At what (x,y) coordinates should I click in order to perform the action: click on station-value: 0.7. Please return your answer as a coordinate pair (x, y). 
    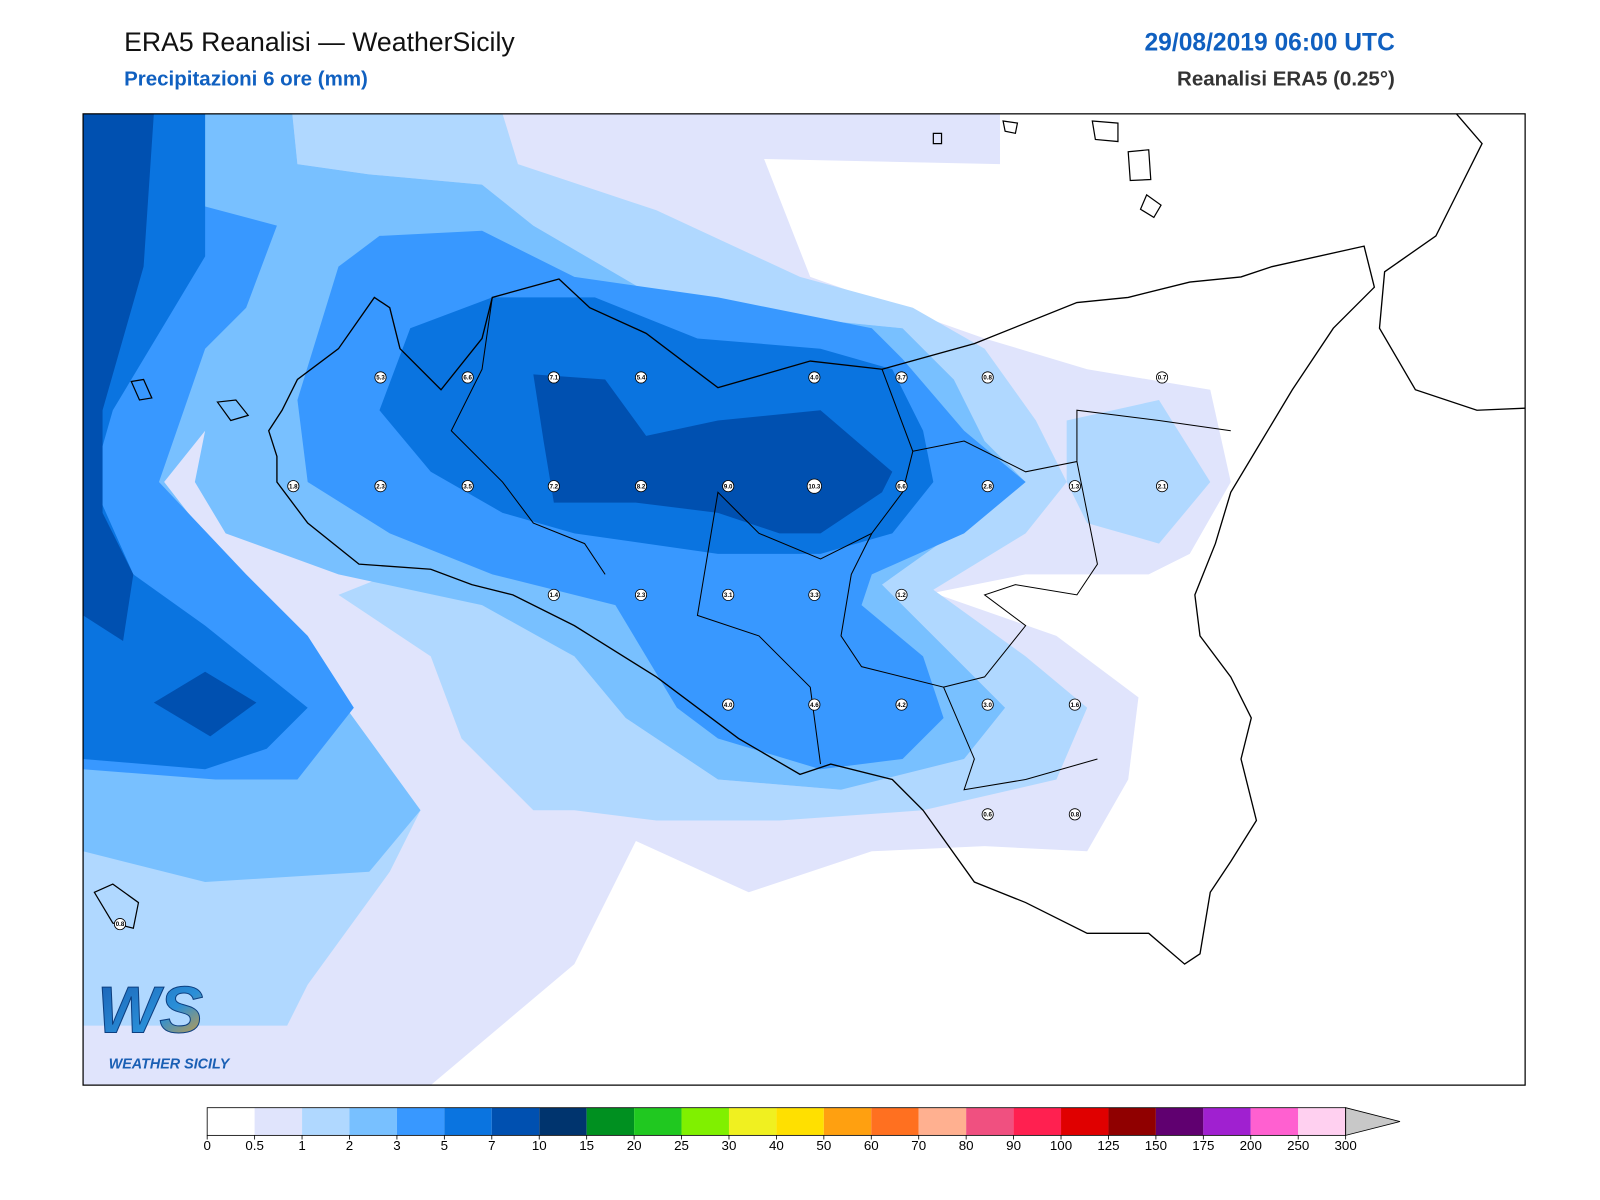
    Looking at the image, I should click on (1162, 378).